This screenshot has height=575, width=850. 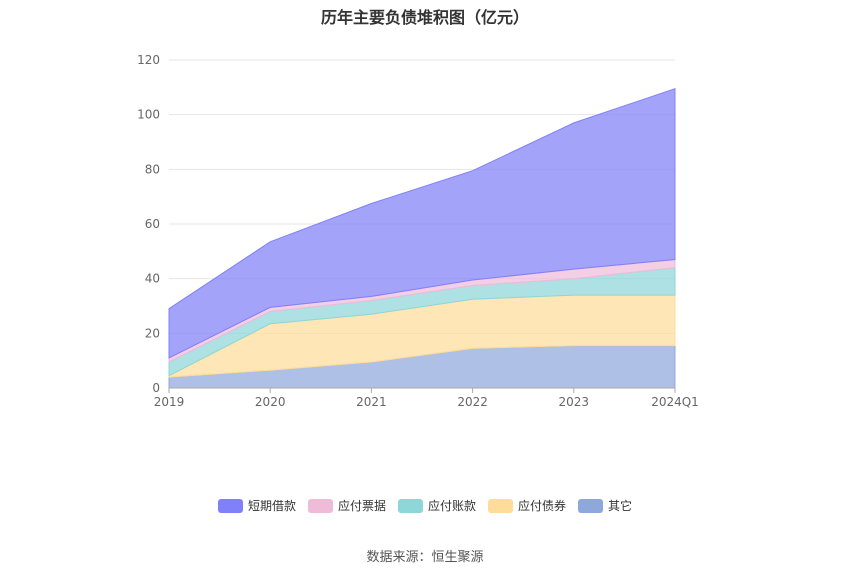 What do you see at coordinates (271, 506) in the screenshot?
I see `legend-label: 短期借款` at bounding box center [271, 506].